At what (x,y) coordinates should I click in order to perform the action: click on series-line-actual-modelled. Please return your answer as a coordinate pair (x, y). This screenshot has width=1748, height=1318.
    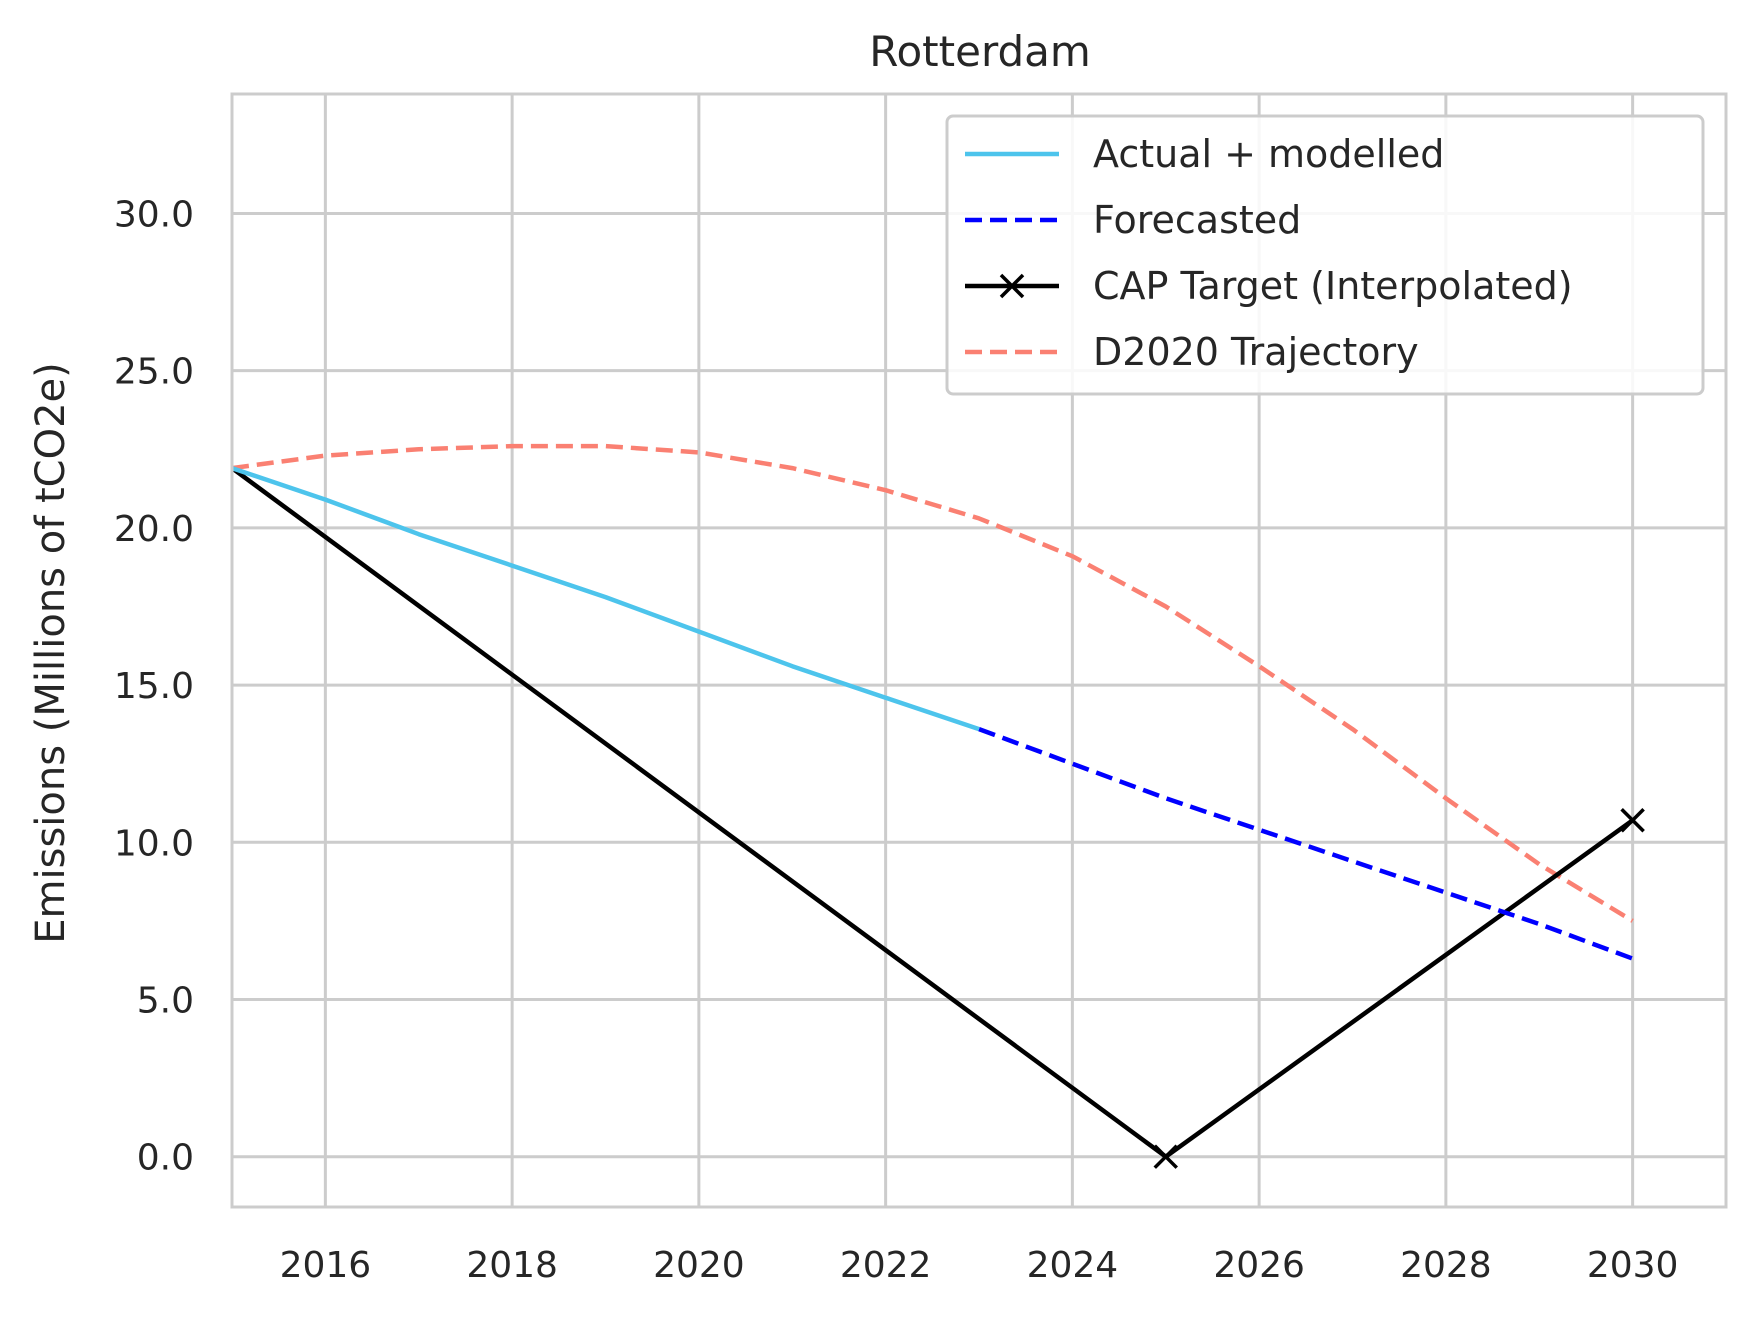
    Looking at the image, I should click on (605, 598).